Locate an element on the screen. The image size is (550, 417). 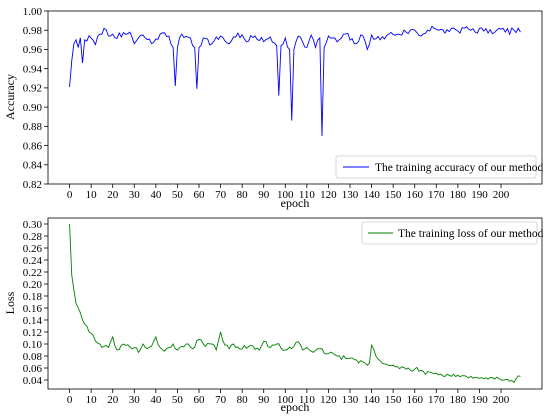
accuracy-y-tick-label: 1.00 is located at coordinates (33, 12).